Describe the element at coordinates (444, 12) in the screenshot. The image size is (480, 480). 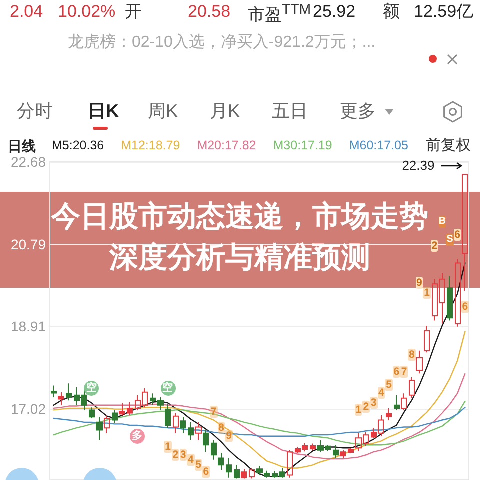
I see `text: 12.59亿` at that location.